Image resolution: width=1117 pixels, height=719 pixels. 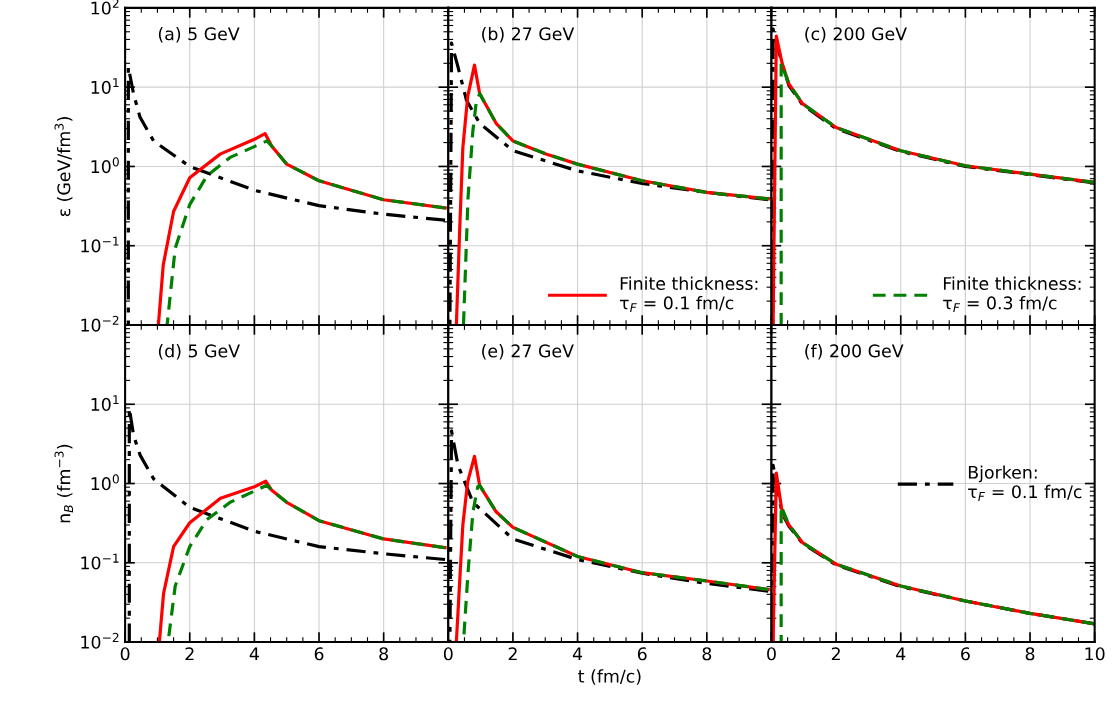 What do you see at coordinates (1095, 654) in the screenshot?
I see `x-tick-label: 10` at bounding box center [1095, 654].